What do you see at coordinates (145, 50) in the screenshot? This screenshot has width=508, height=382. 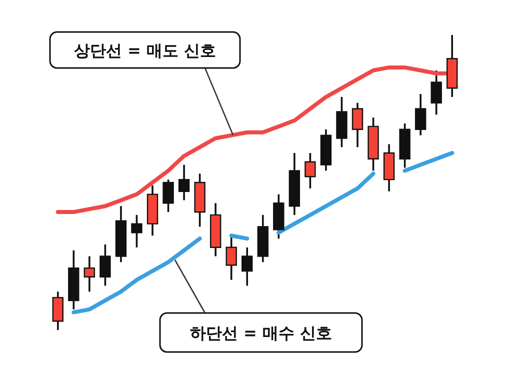 I see `annotation: 상단선 = 매도 신호` at bounding box center [145, 50].